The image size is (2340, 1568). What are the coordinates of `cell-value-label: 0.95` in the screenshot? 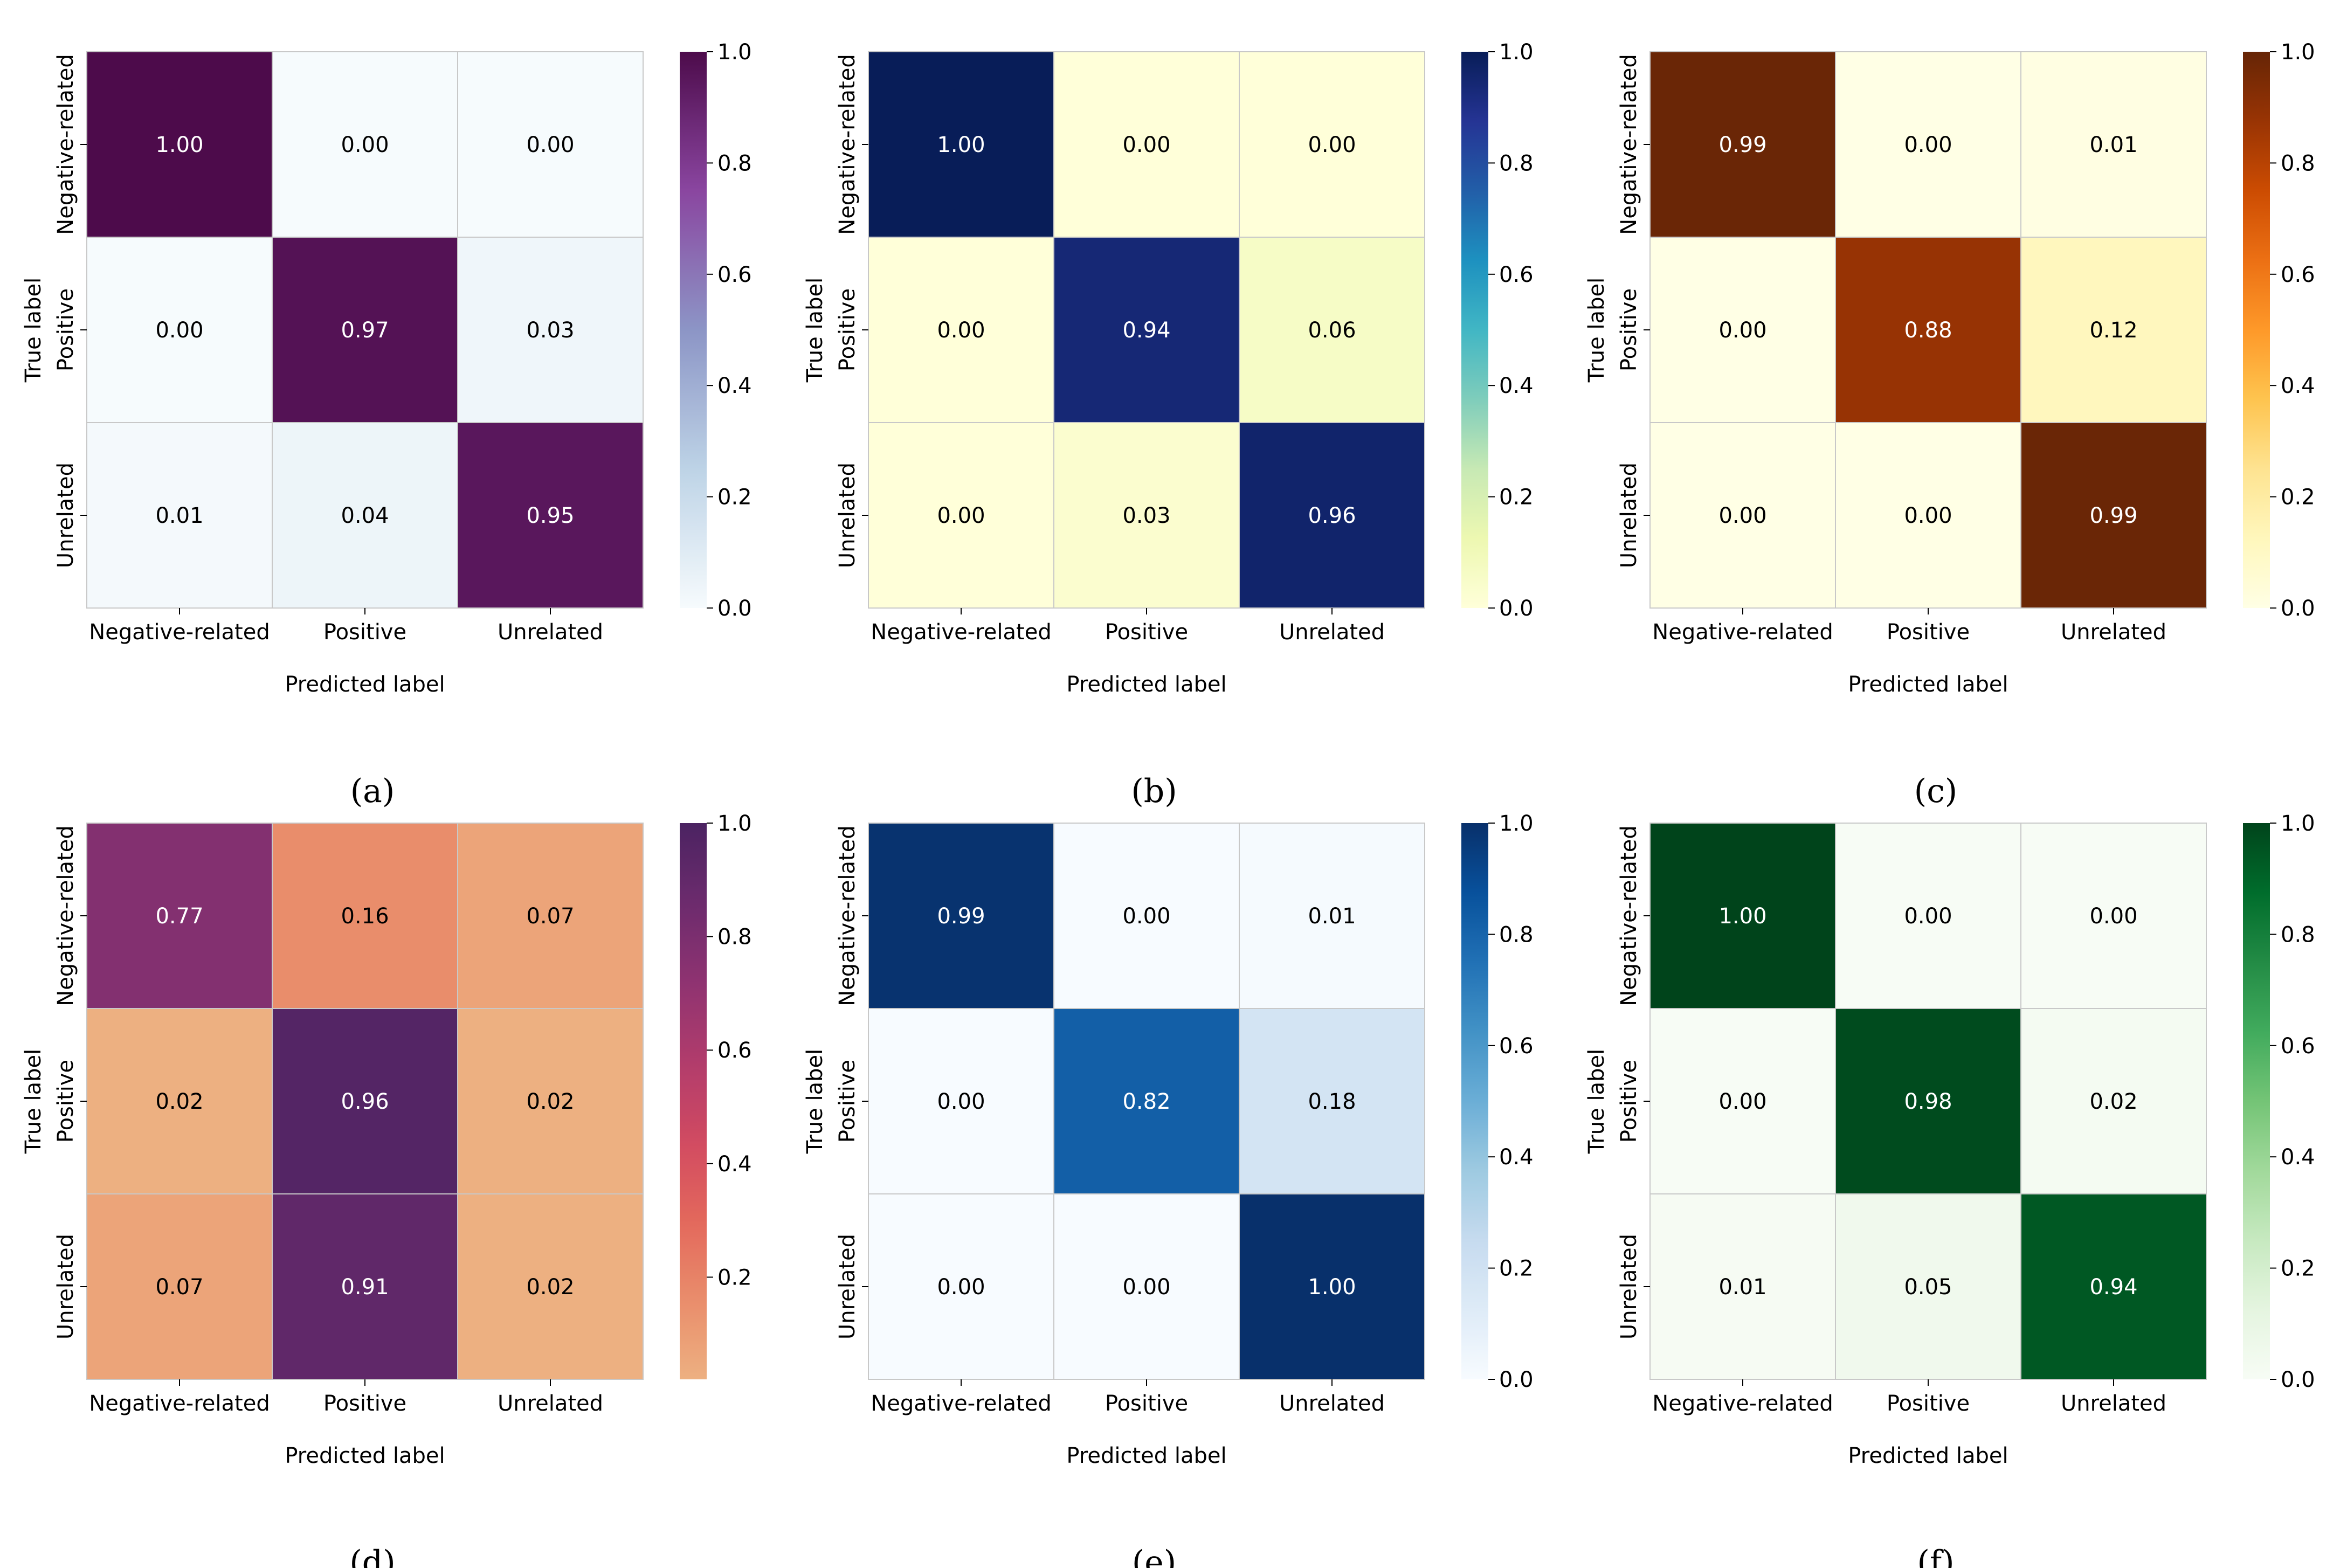 It's located at (550, 515).